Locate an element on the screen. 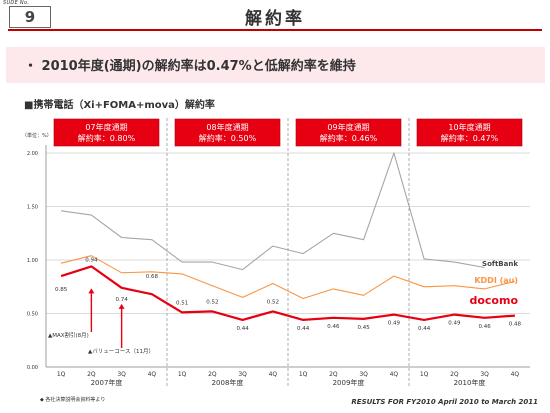  source-note: ◆ 各社決算説明会資料等より is located at coordinates (73, 400).